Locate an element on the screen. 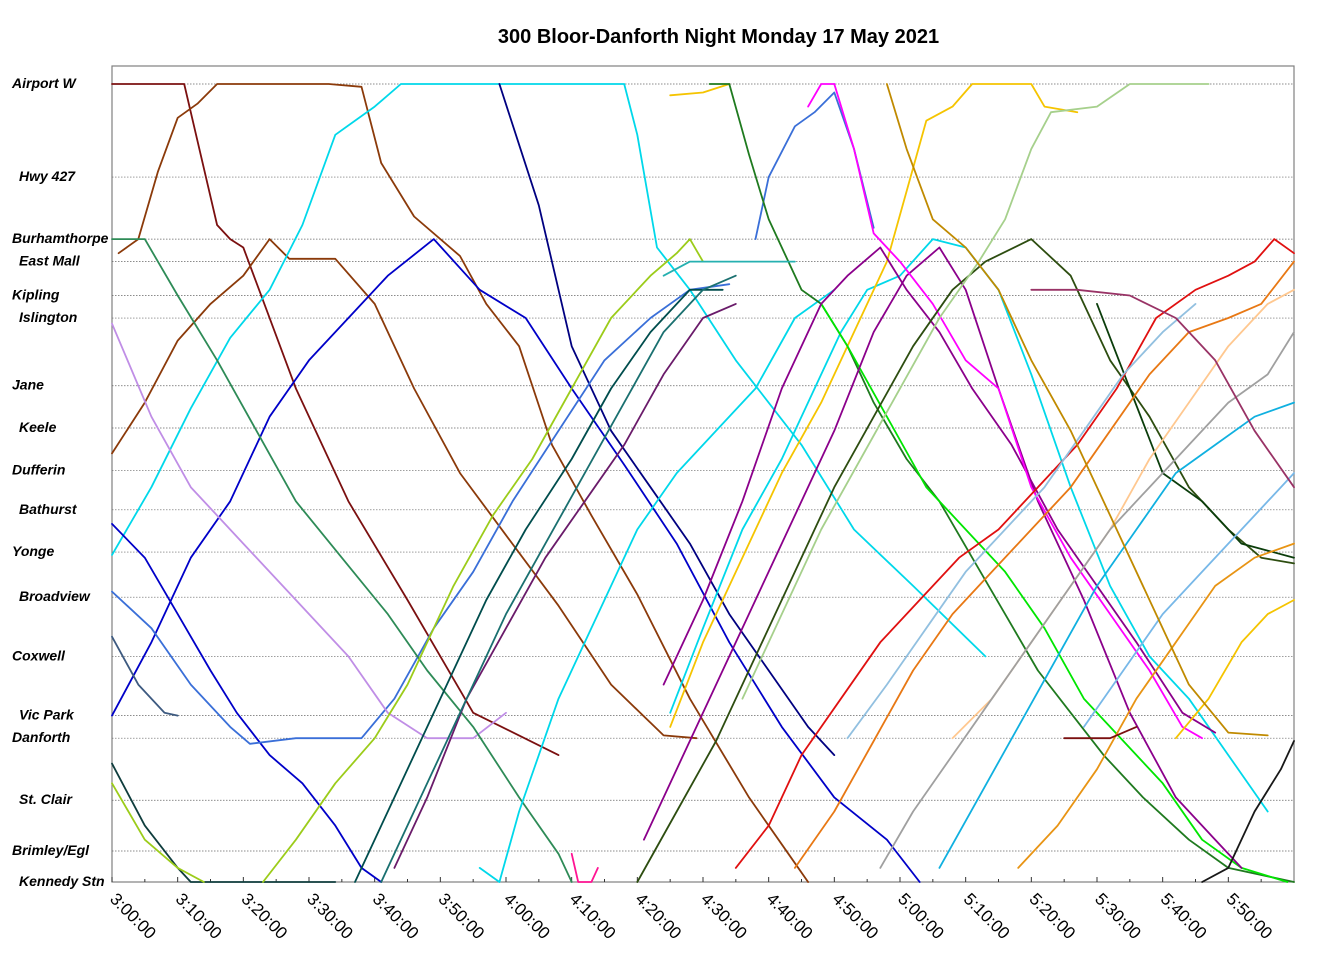 The image size is (1320, 970). stop-label: Broadview is located at coordinates (55, 596).